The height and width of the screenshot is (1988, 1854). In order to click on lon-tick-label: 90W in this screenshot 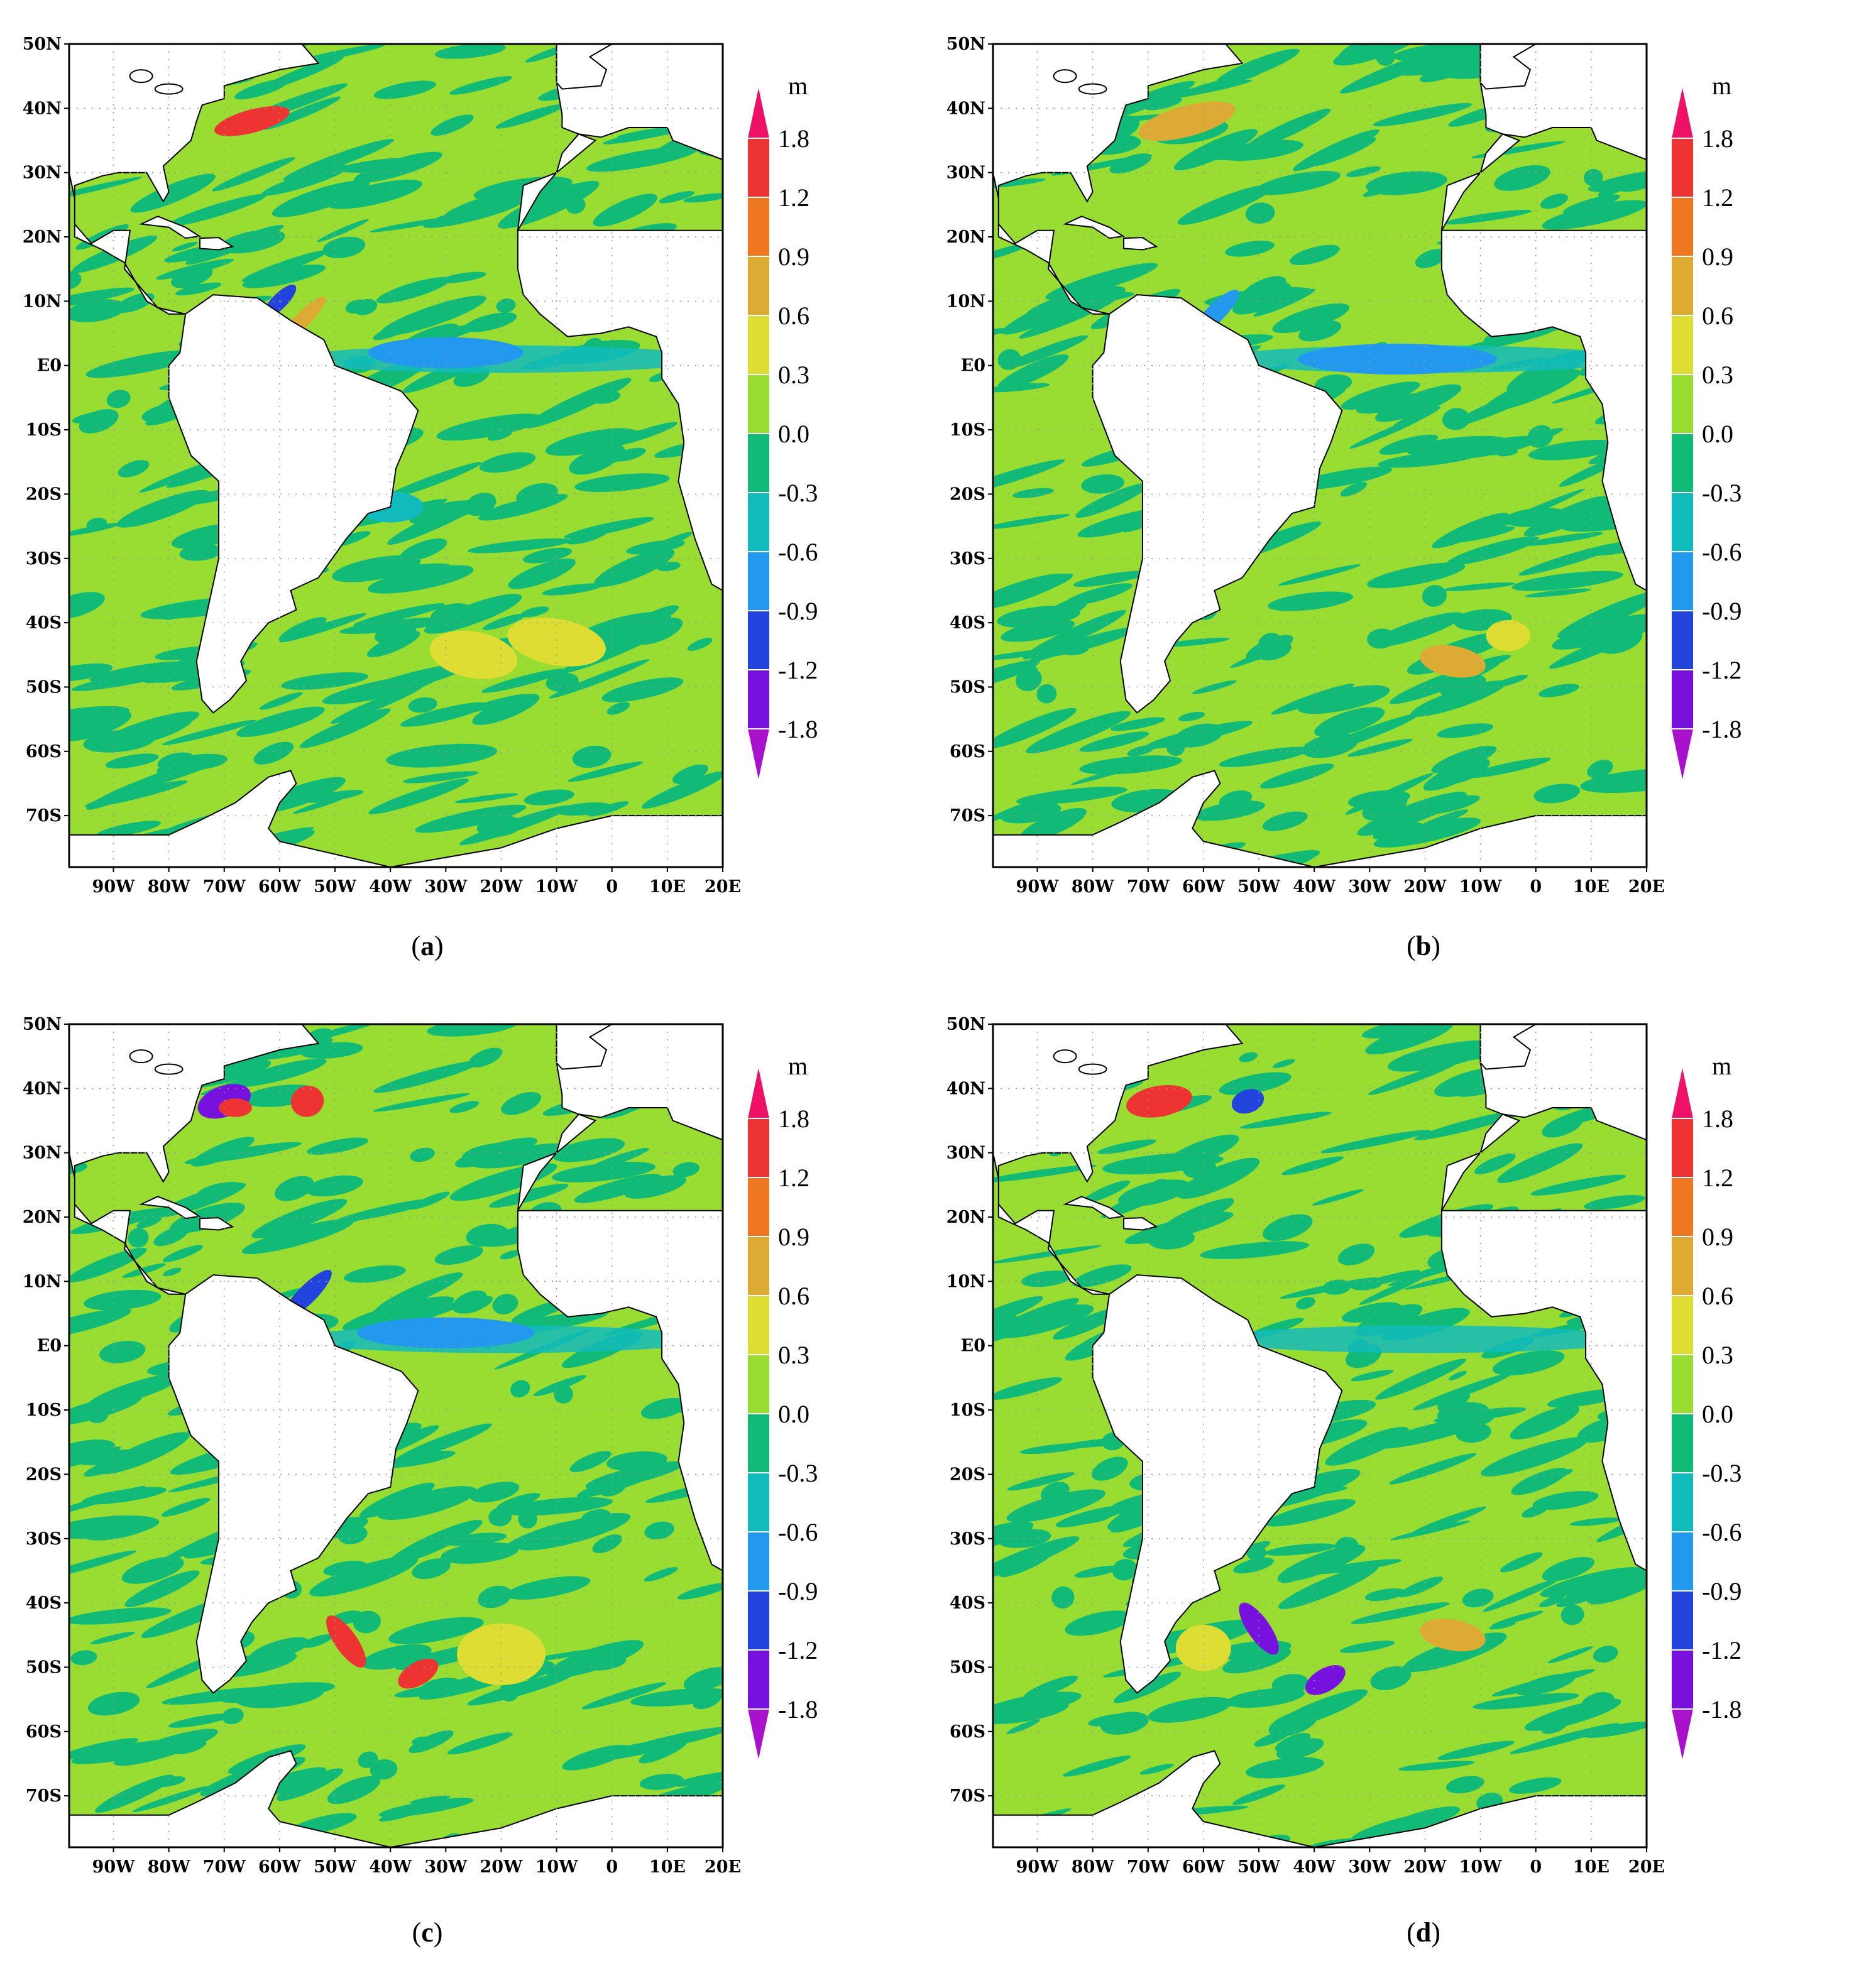, I will do `click(1038, 887)`.